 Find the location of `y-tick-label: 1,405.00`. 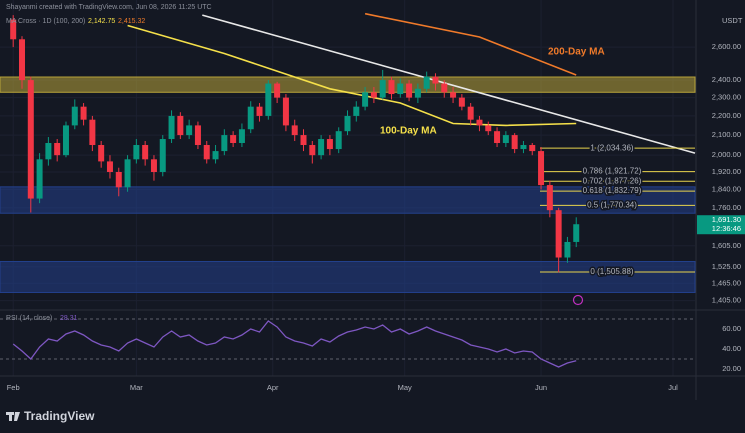

y-tick-label: 1,405.00 is located at coordinates (726, 300).